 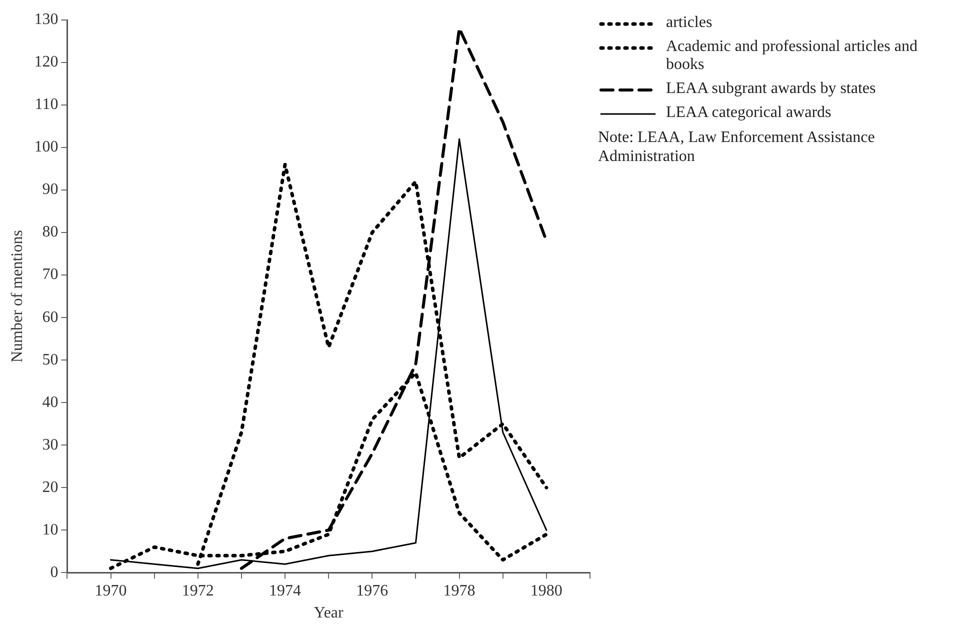 I want to click on x-tick-label: 1980, so click(x=546, y=591).